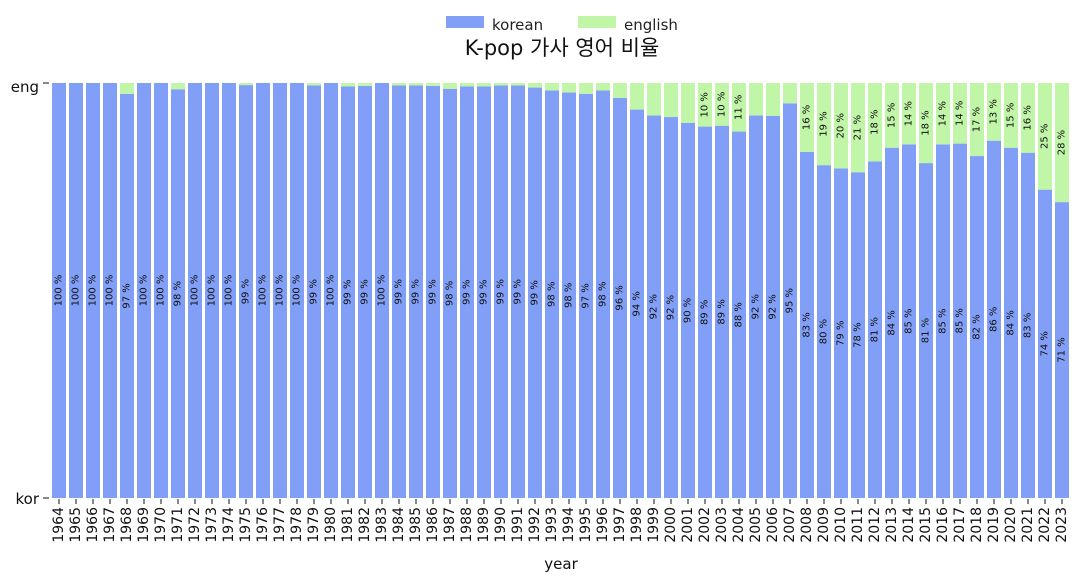 The width and height of the screenshot is (1084, 582). Describe the element at coordinates (943, 114) in the screenshot. I see `bar-english-2016` at that location.